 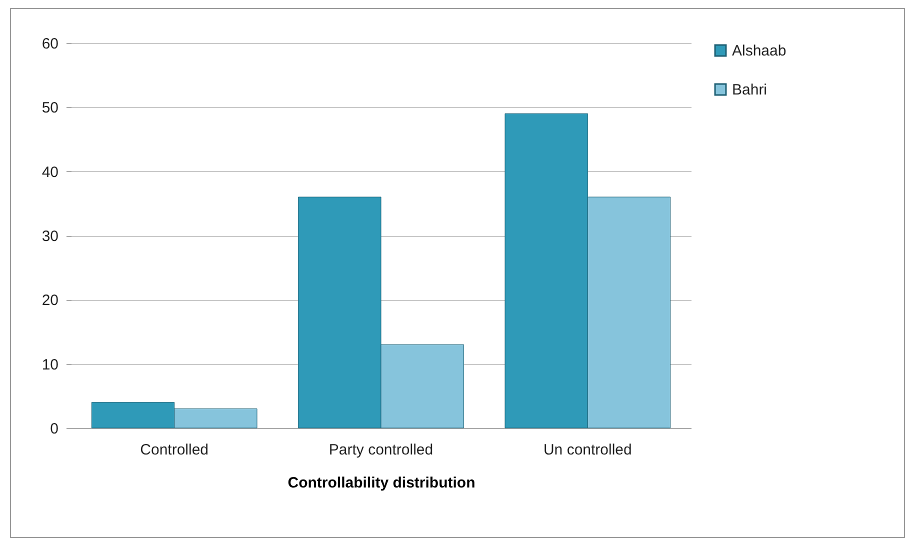 I want to click on y-tick-label: 10, so click(x=50, y=365).